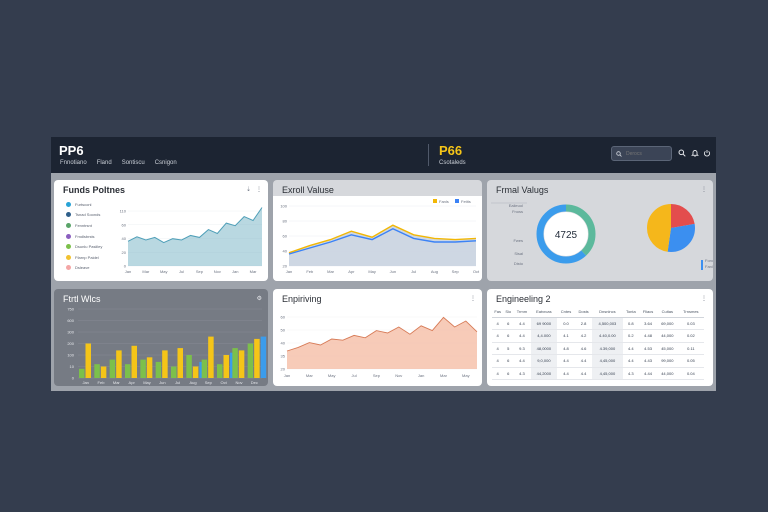 The width and height of the screenshot is (768, 512). What do you see at coordinates (607, 348) in the screenshot?
I see `table-cell: 4.39,000` at bounding box center [607, 348].